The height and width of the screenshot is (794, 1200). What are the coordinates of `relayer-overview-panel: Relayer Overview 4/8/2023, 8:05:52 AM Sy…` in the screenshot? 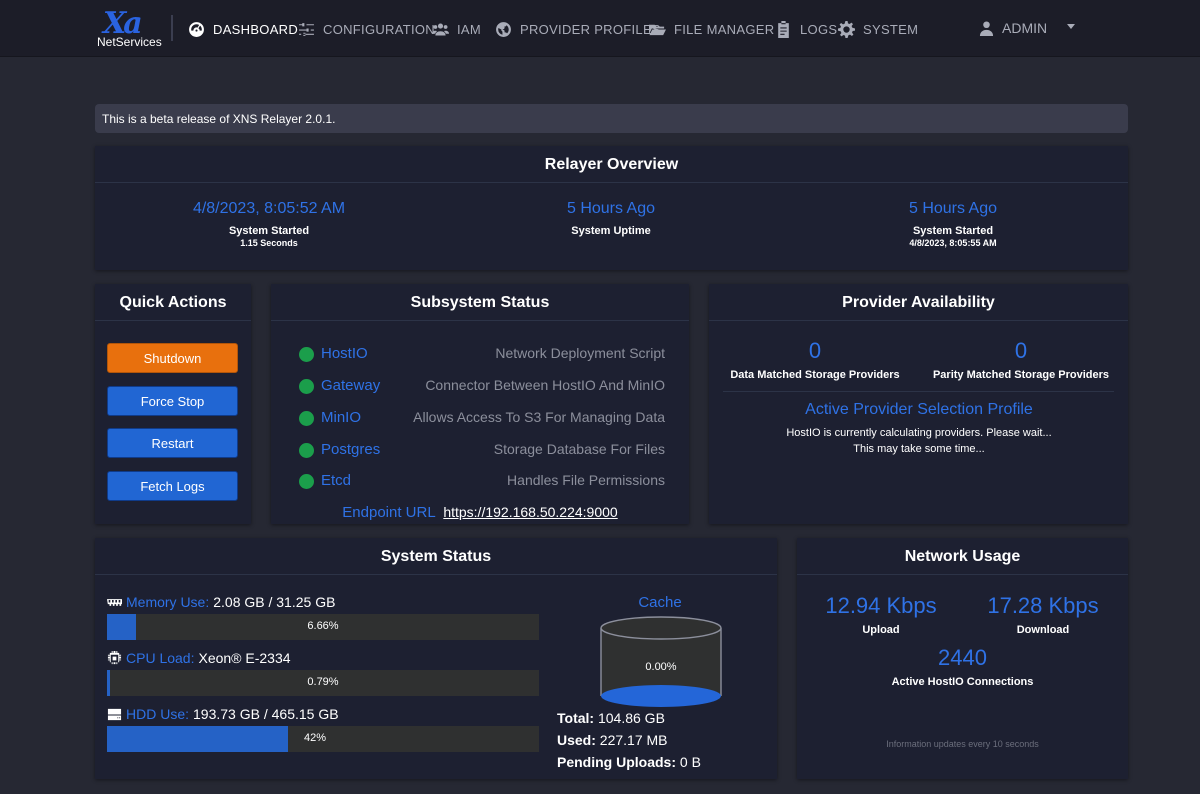 It's located at (611, 208).